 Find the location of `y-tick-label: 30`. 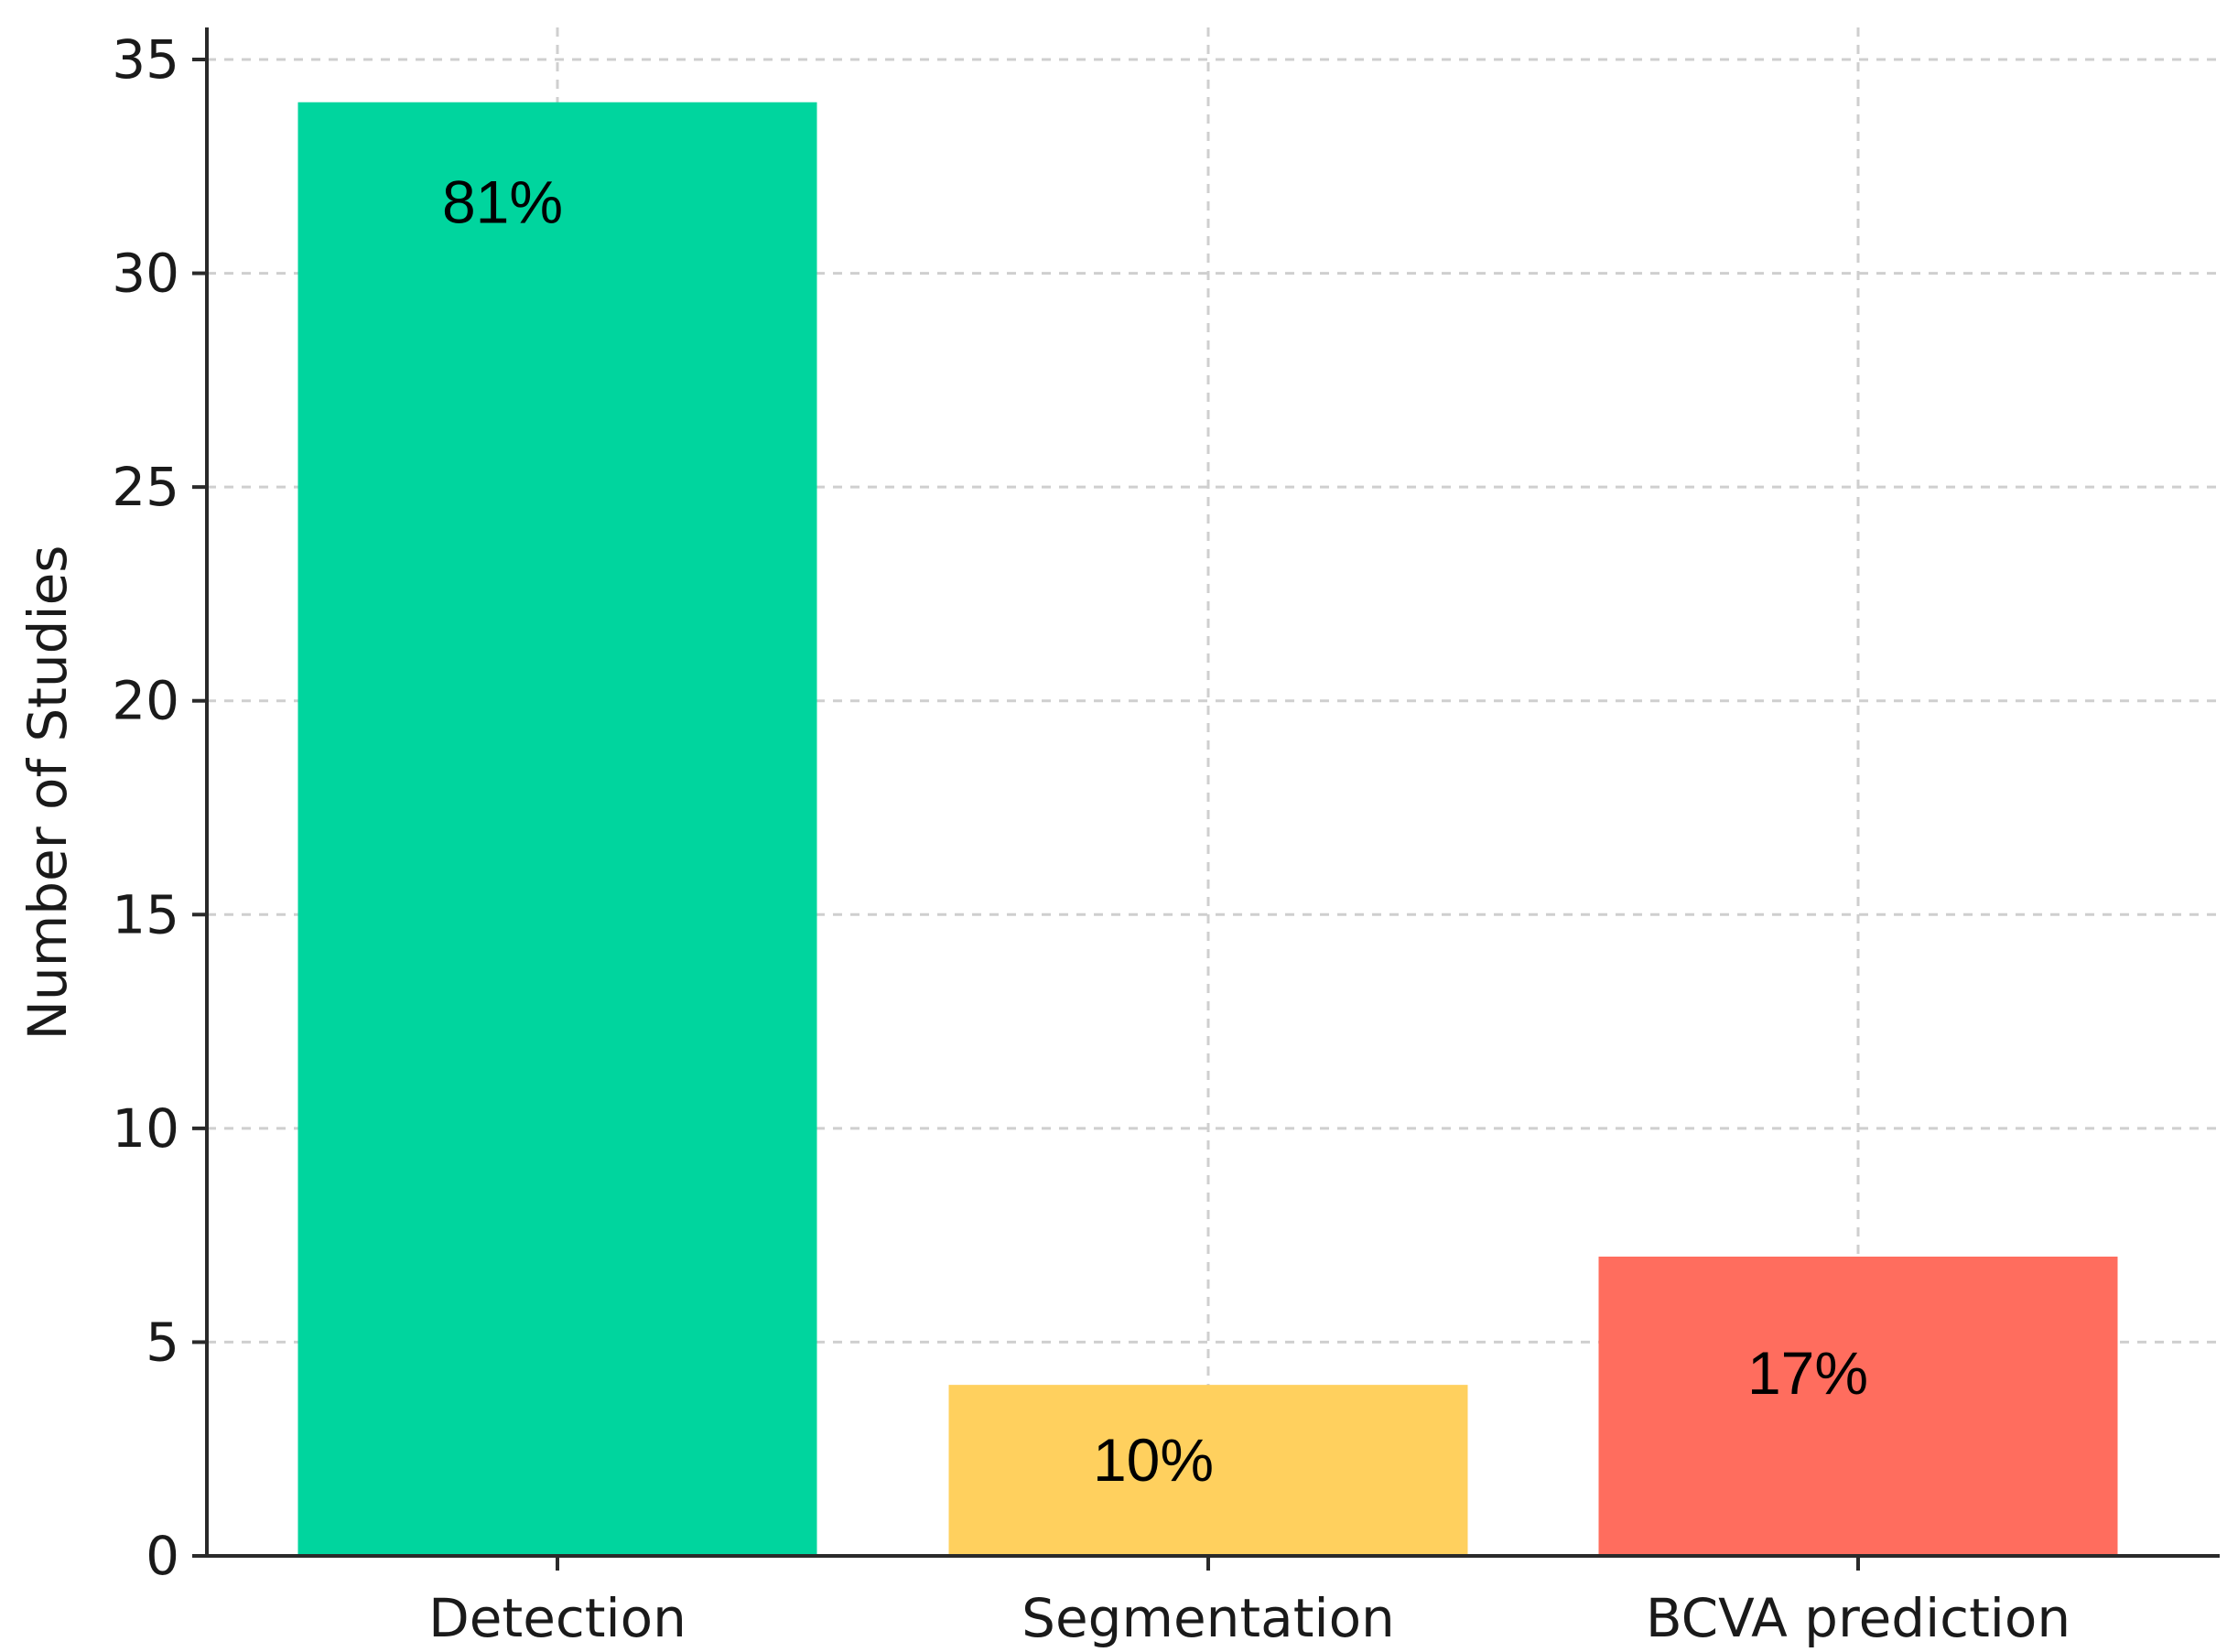

y-tick-label: 30 is located at coordinates (145, 274).